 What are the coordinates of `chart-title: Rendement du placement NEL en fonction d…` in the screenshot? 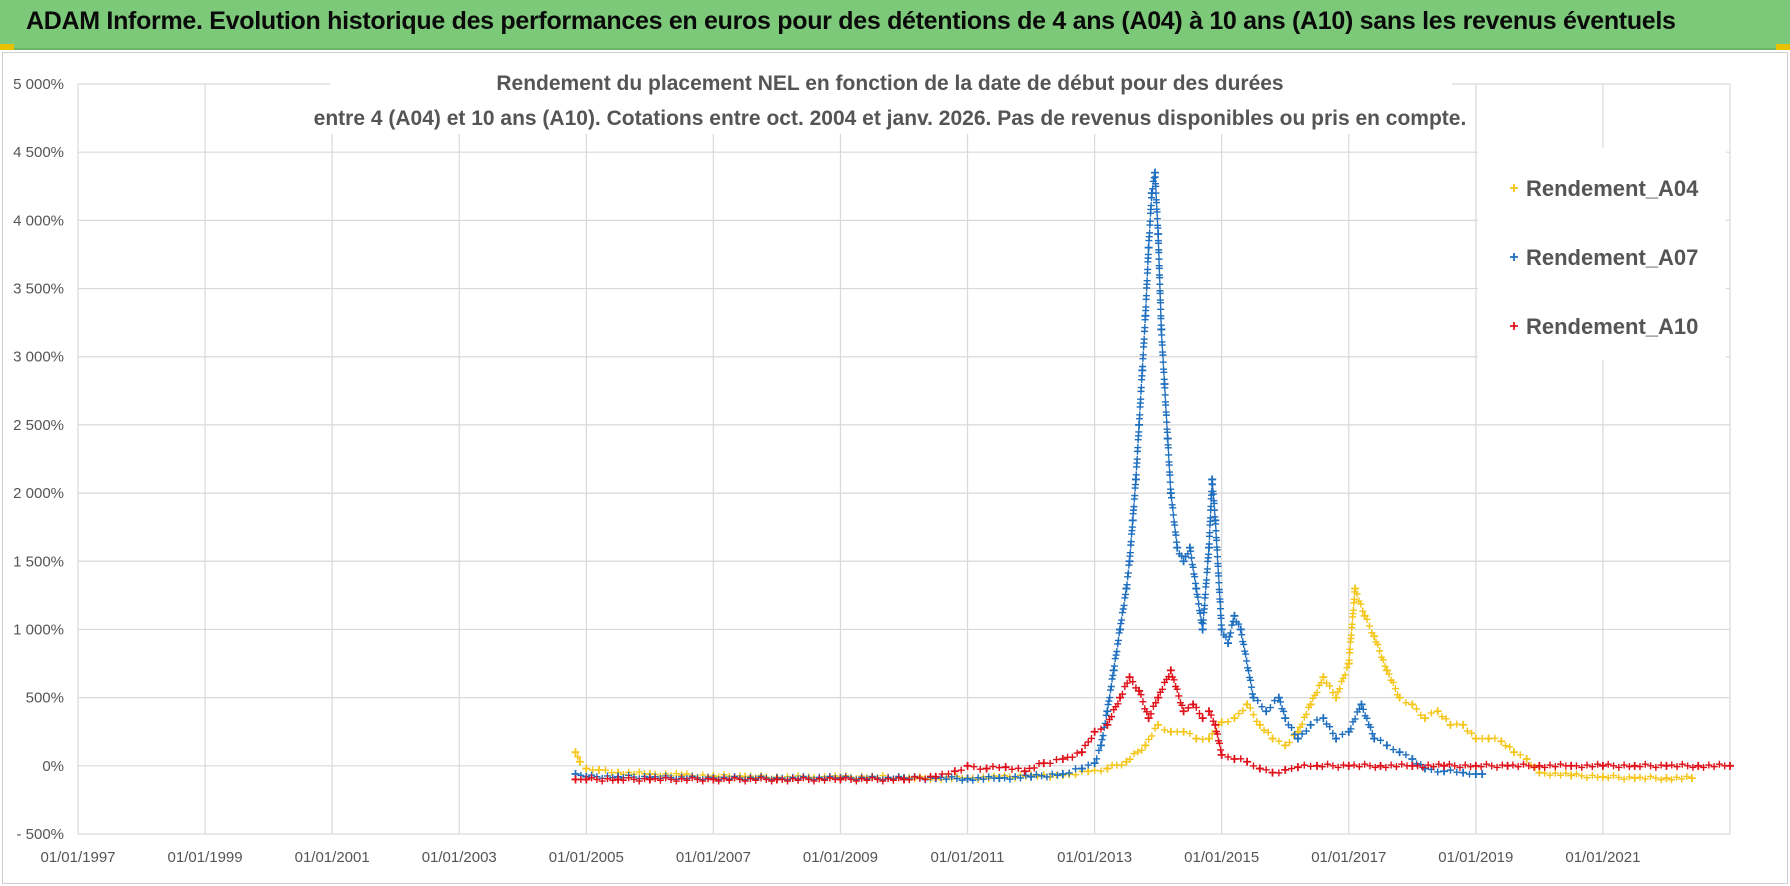 It's located at (890, 98).